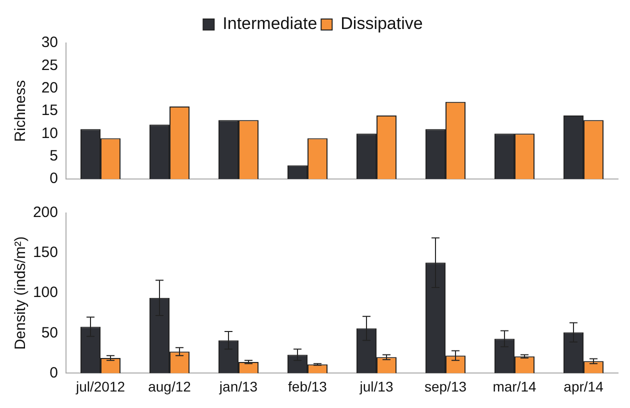  I want to click on x-tick-label: jan/13, so click(238, 386).